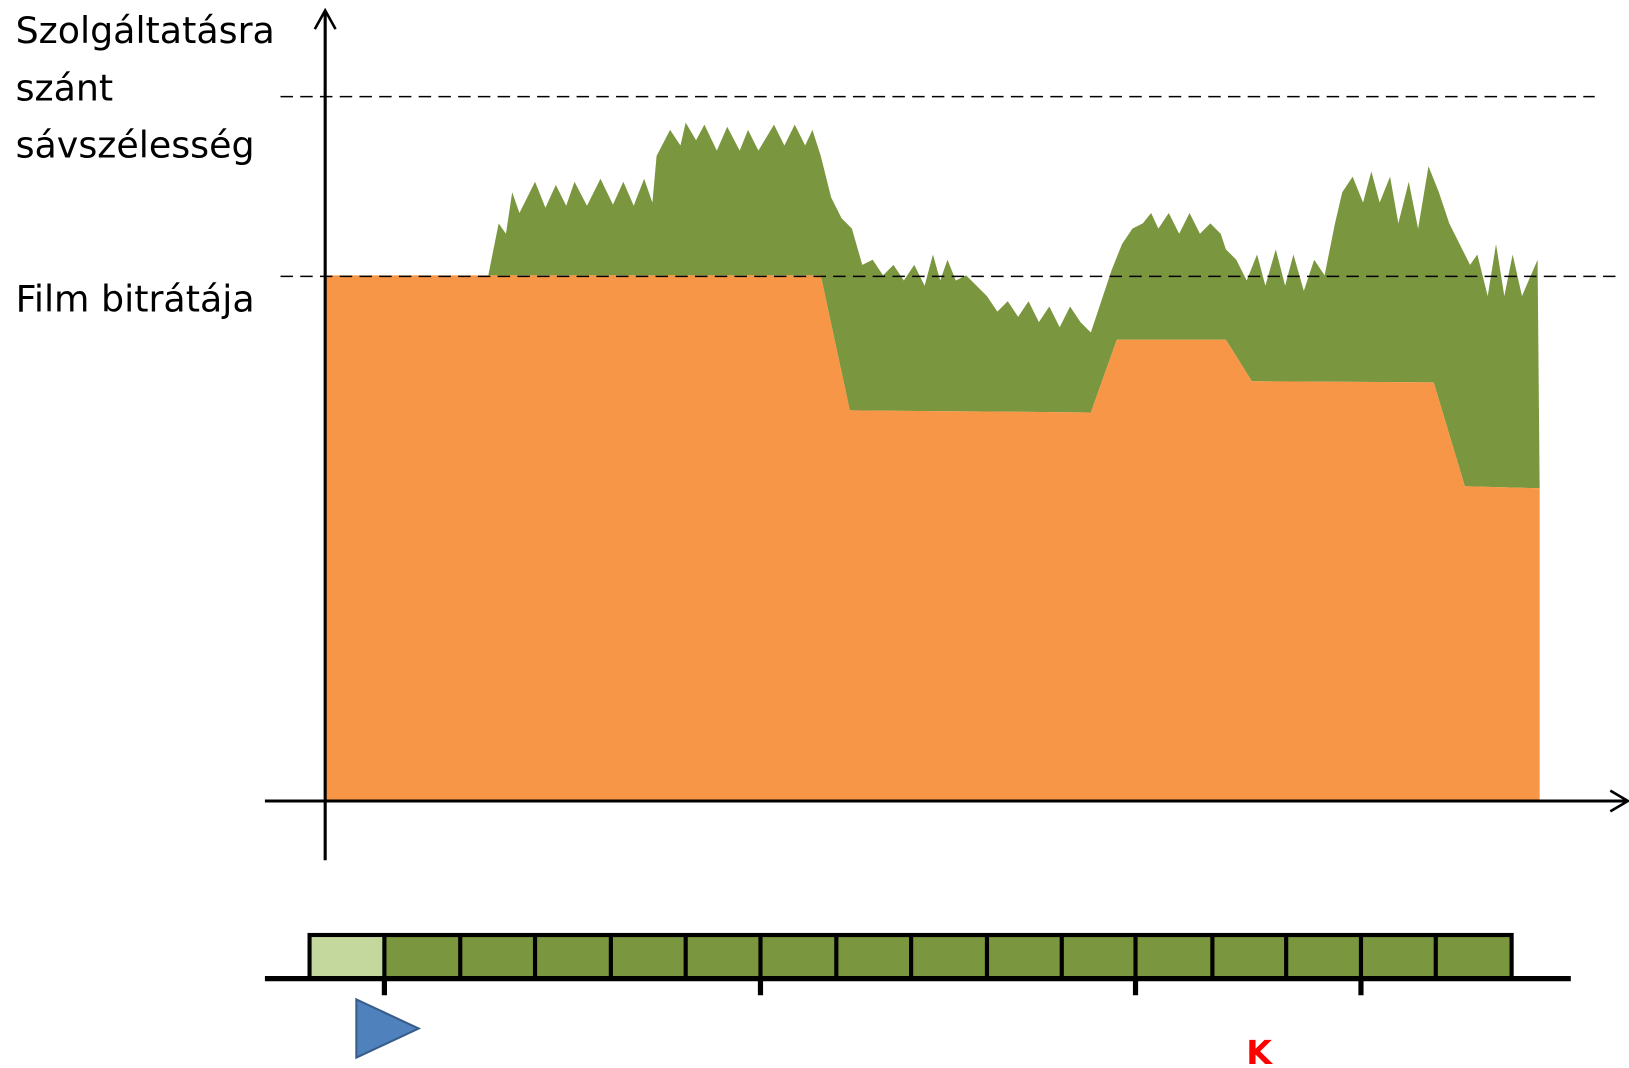 Image resolution: width=1629 pixels, height=1068 pixels. I want to click on y-axis-label: Szolgáltatásra, so click(145, 30).